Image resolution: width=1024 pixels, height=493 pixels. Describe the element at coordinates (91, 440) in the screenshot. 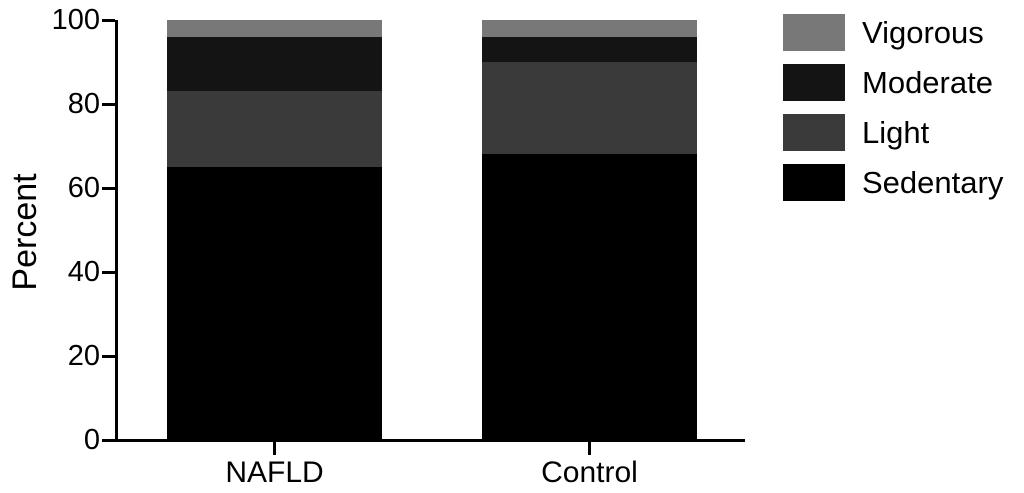

I see `y-tick-label: 0` at that location.